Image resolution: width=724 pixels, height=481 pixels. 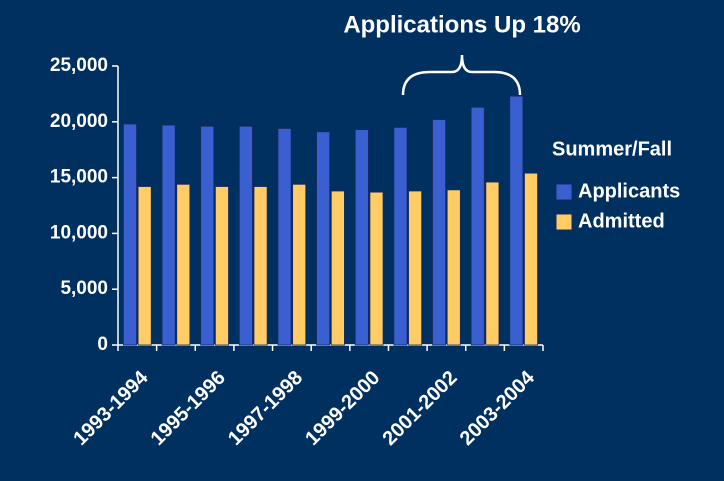 What do you see at coordinates (79, 121) in the screenshot?
I see `y-tick-label: 20,000` at bounding box center [79, 121].